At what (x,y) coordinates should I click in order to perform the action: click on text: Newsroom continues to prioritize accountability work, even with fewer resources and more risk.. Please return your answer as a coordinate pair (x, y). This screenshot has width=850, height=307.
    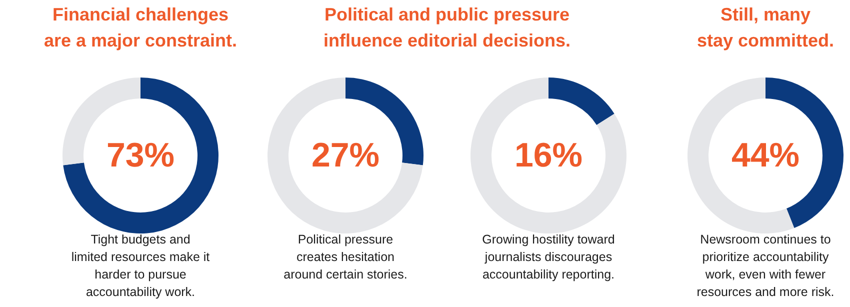
    Looking at the image, I should click on (765, 265).